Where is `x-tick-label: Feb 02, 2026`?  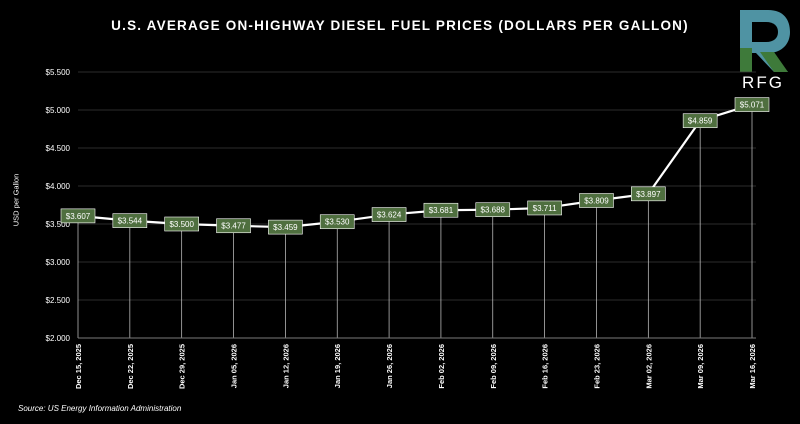
x-tick-label: Feb 02, 2026 is located at coordinates (441, 366).